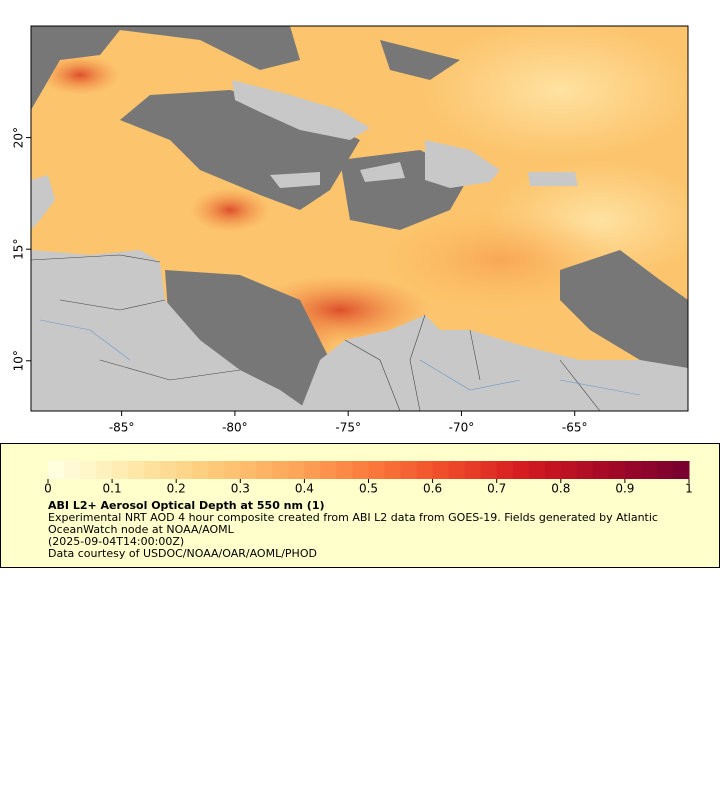  I want to click on colorbar: 0 0.1 0.2 0.3 0.4 0.5 0.6 0.7 0.8 0.9 1, so click(368, 478).